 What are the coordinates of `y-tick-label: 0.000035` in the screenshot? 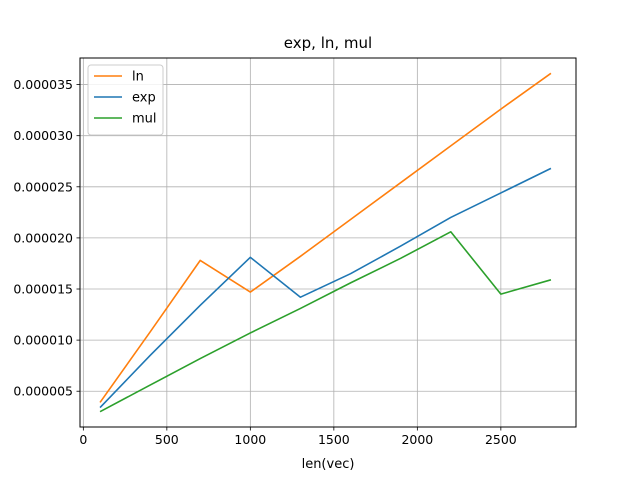 It's located at (43, 84).